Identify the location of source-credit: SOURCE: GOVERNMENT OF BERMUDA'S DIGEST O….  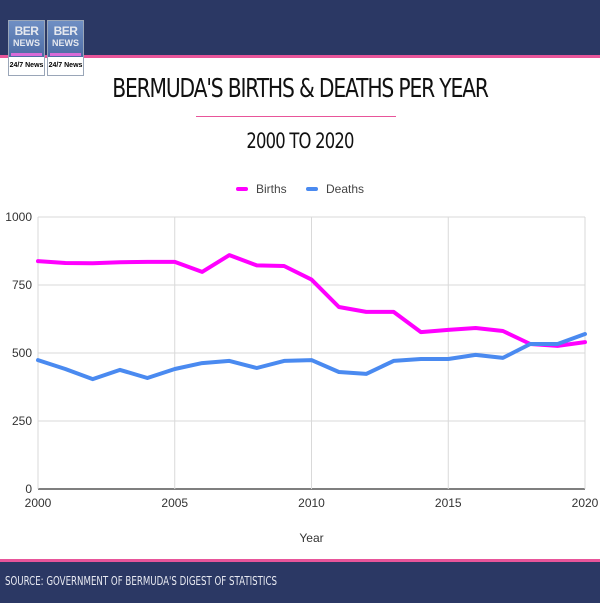
(141, 581).